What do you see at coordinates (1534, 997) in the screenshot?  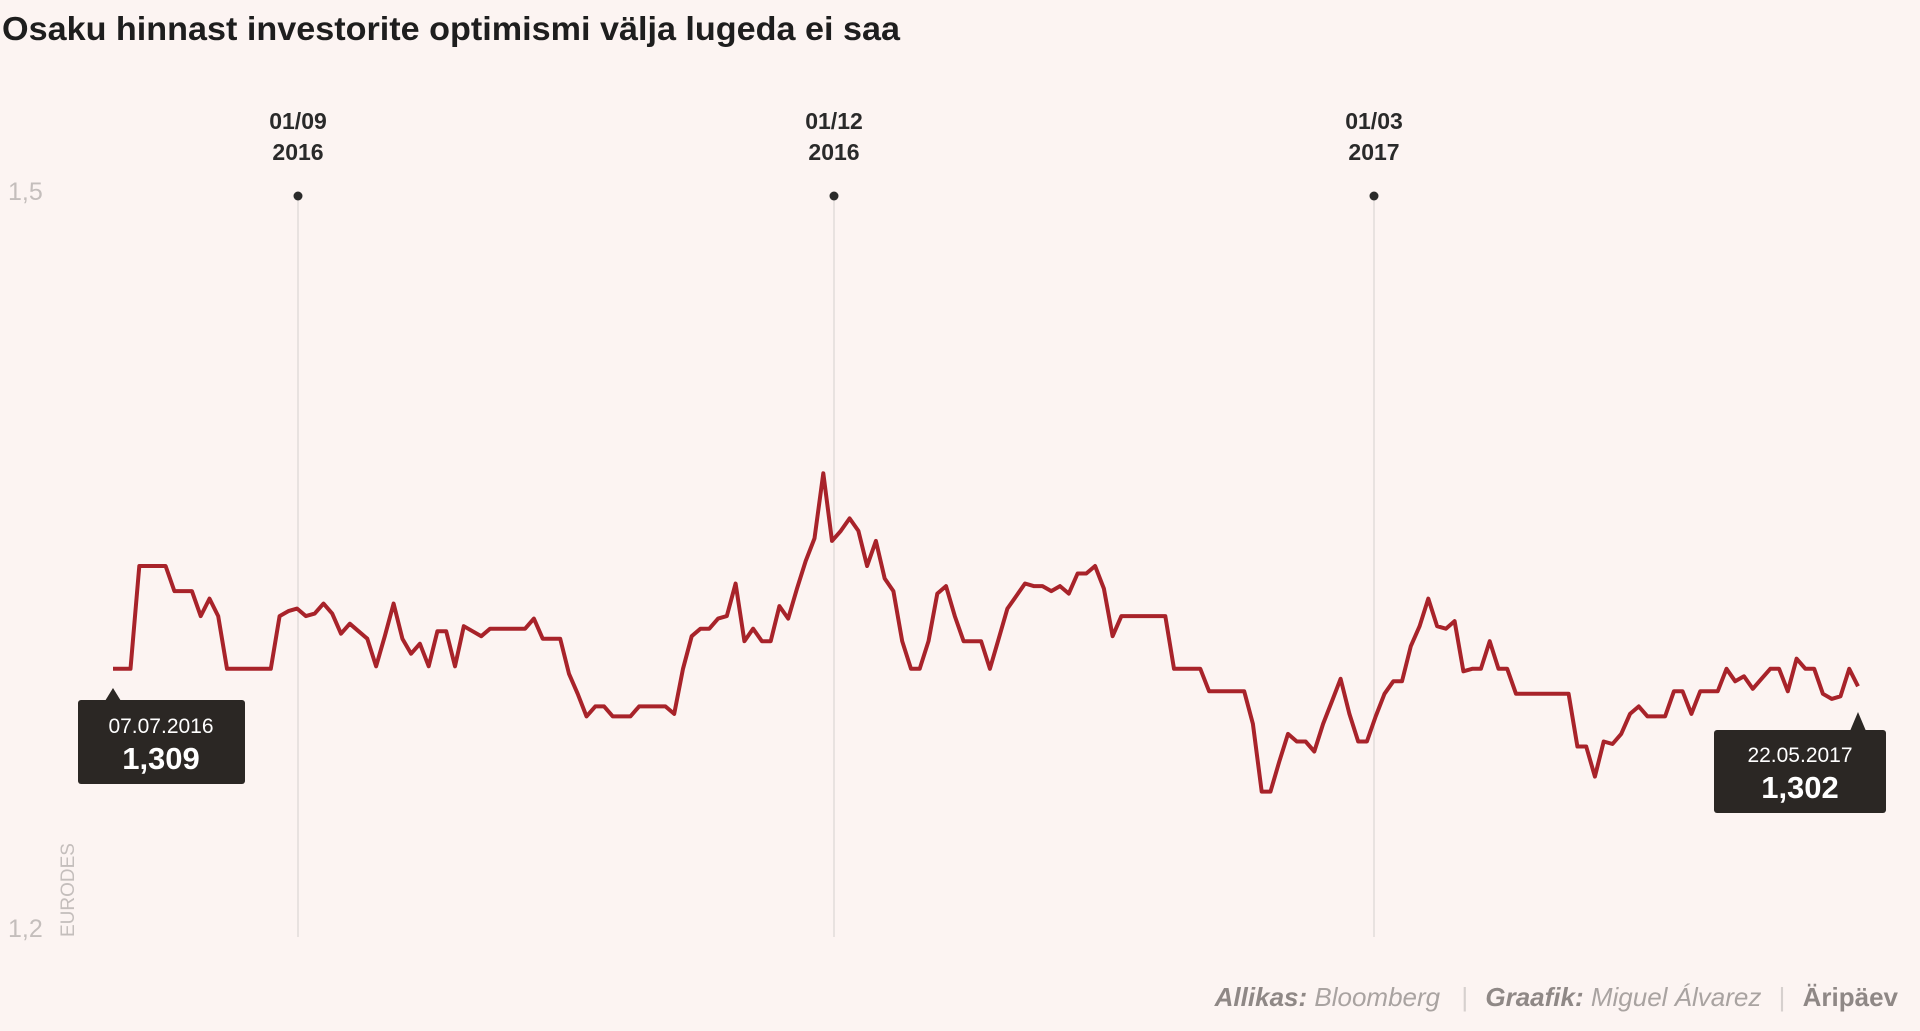 I see `graphic-label: Graafik:` at bounding box center [1534, 997].